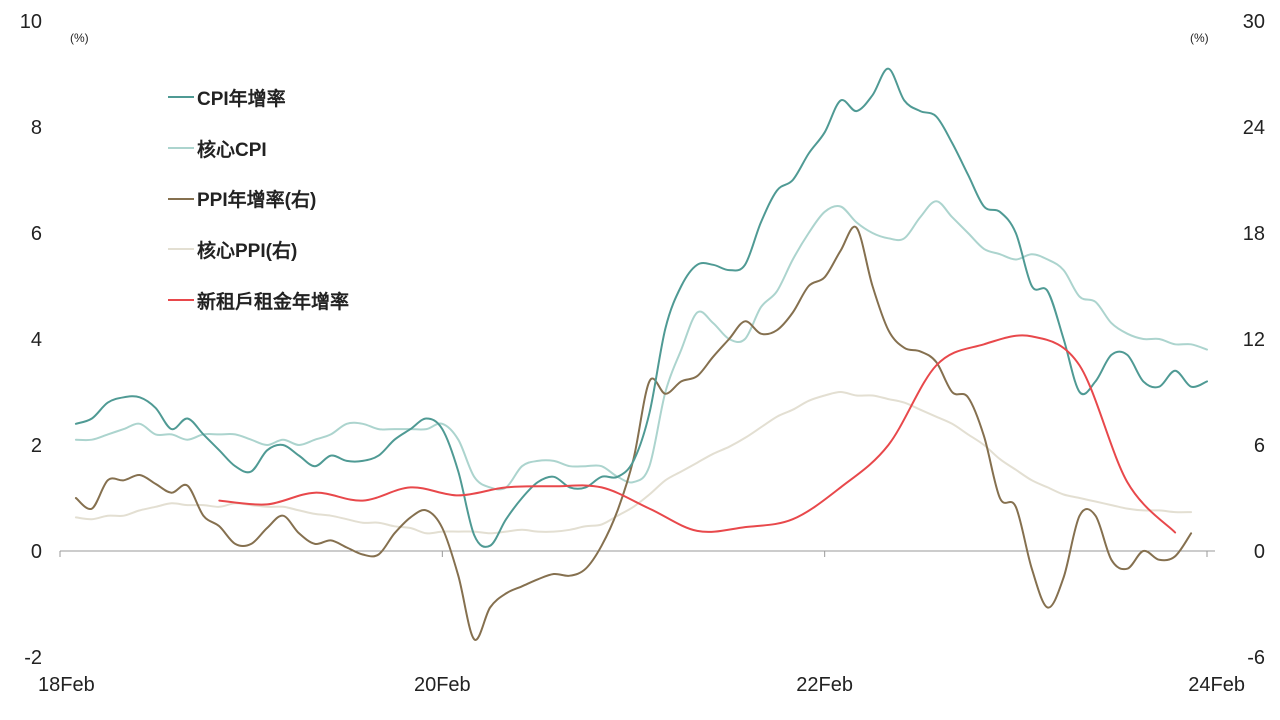 Image resolution: width=1280 pixels, height=720 pixels. I want to click on legend-item-new-tenant-rent: 新租戶租金年增率, so click(258, 300).